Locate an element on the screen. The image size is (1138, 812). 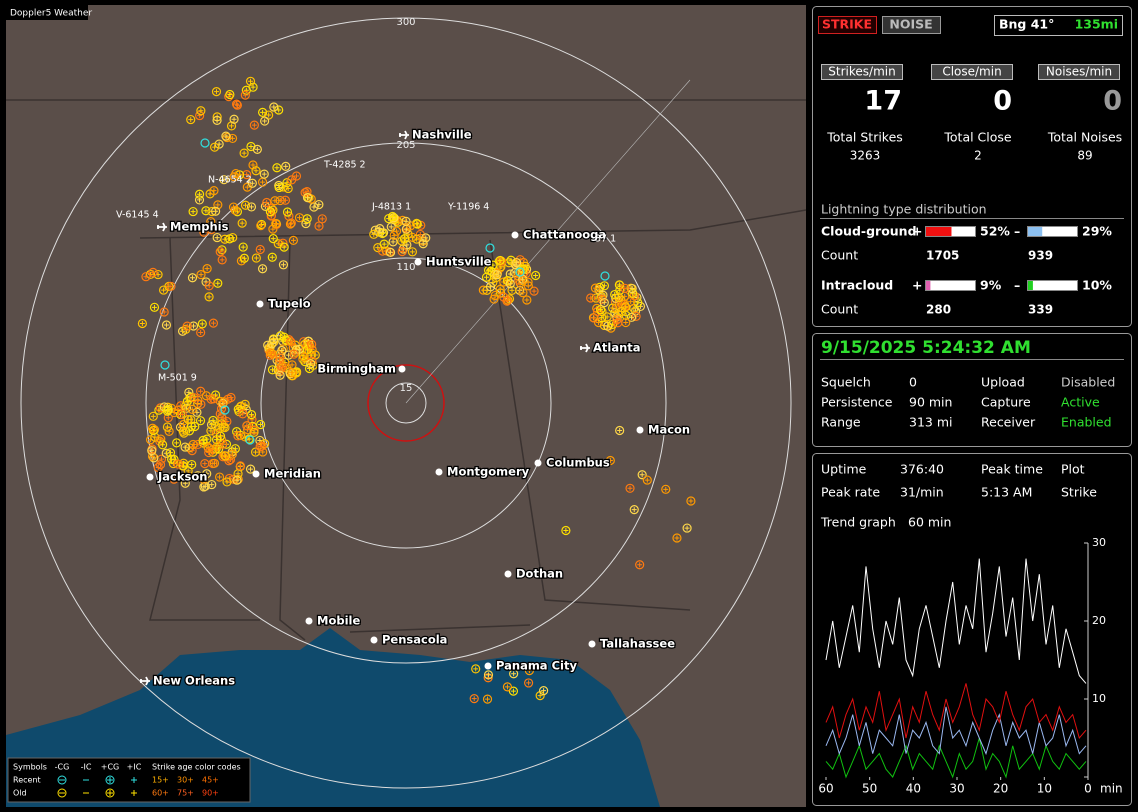
mode-button-label: NOISE is located at coordinates (910, 24).